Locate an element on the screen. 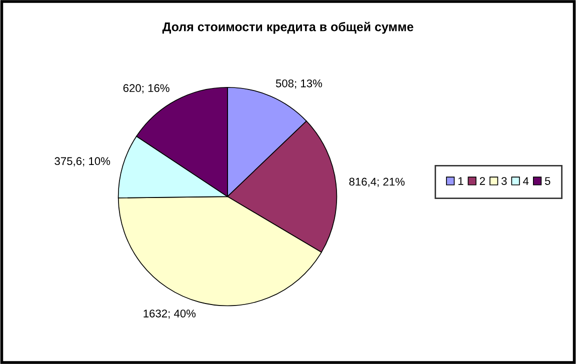  data-label: 816,4; 21% is located at coordinates (377, 182).